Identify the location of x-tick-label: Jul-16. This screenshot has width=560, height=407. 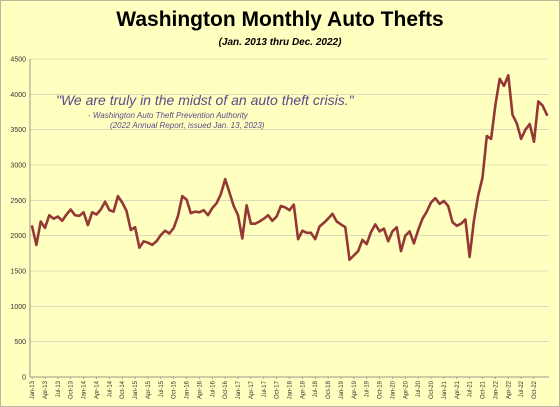
(213, 388).